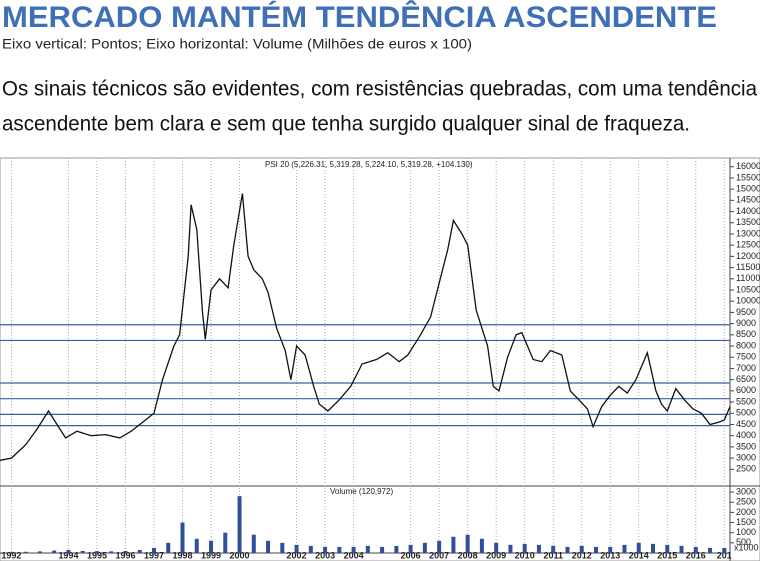  I want to click on title: MERCADO MANTÉM TENDÊNCIA ASCENDENTE, so click(359, 17).